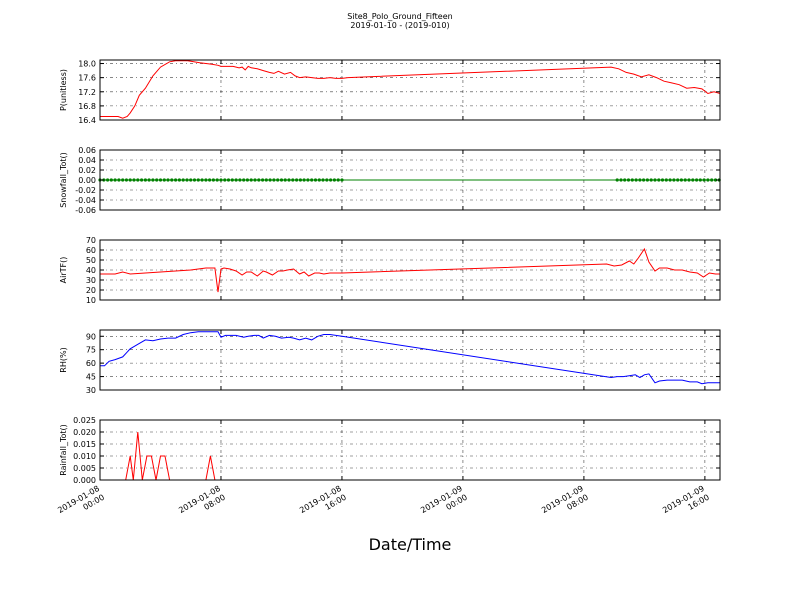  What do you see at coordinates (91, 350) in the screenshot?
I see `y-tick-label: 75` at bounding box center [91, 350].